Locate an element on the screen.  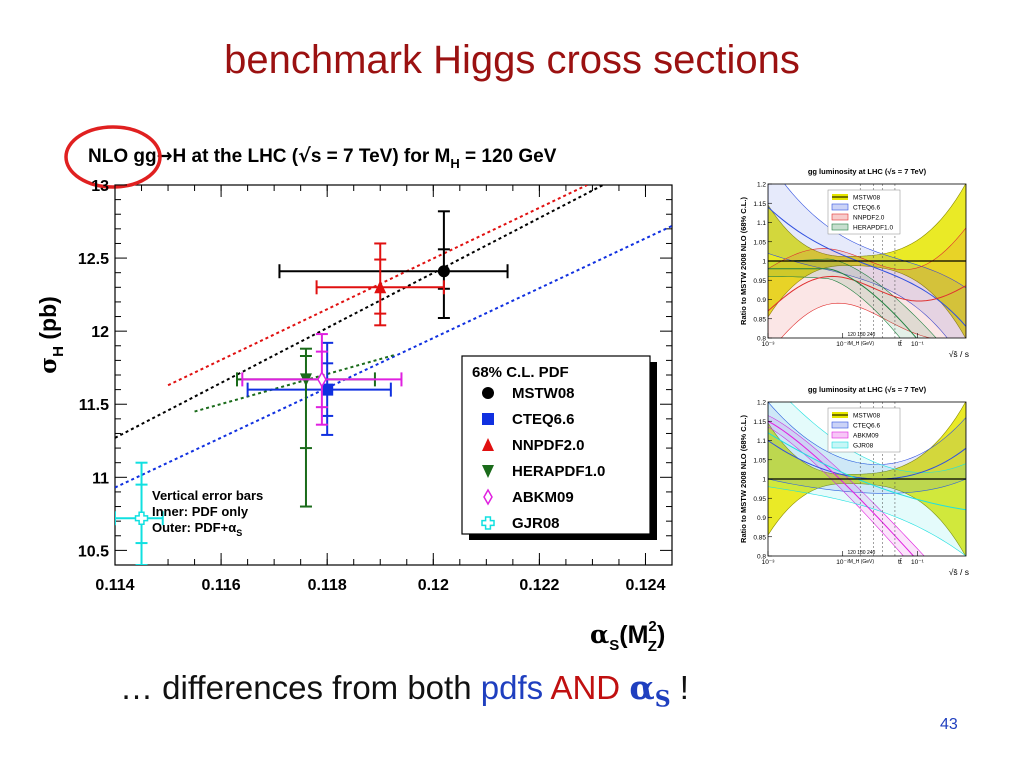
inset-legend-label: HERAPDF1.0 is located at coordinates (873, 228).